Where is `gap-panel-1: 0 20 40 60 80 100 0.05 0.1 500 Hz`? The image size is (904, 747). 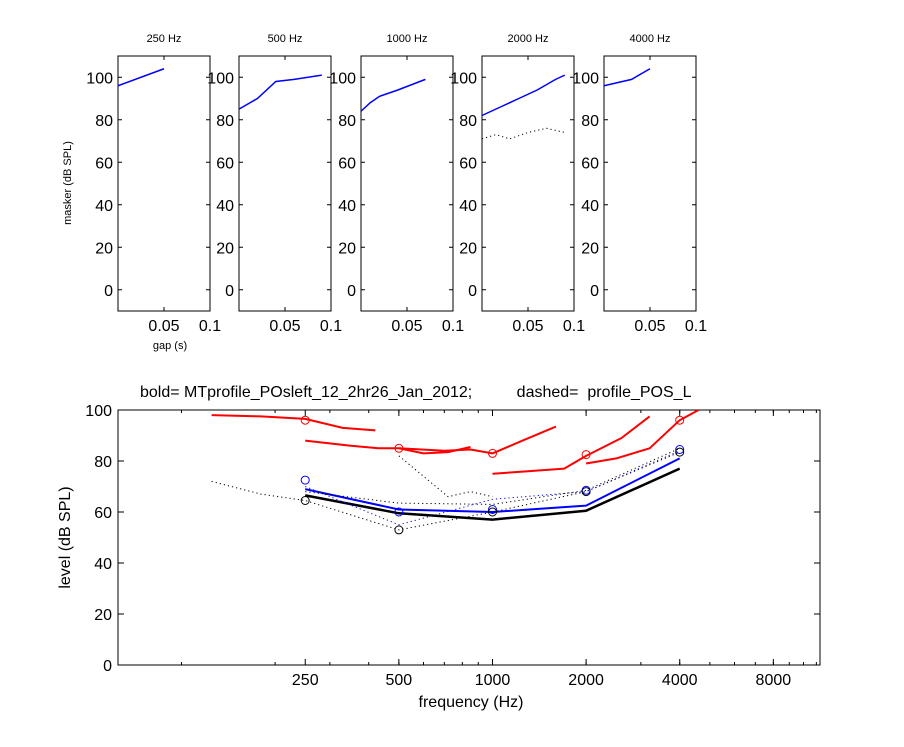
gap-panel-1: 0 20 40 60 80 100 0.05 0.1 500 Hz is located at coordinates (274, 184).